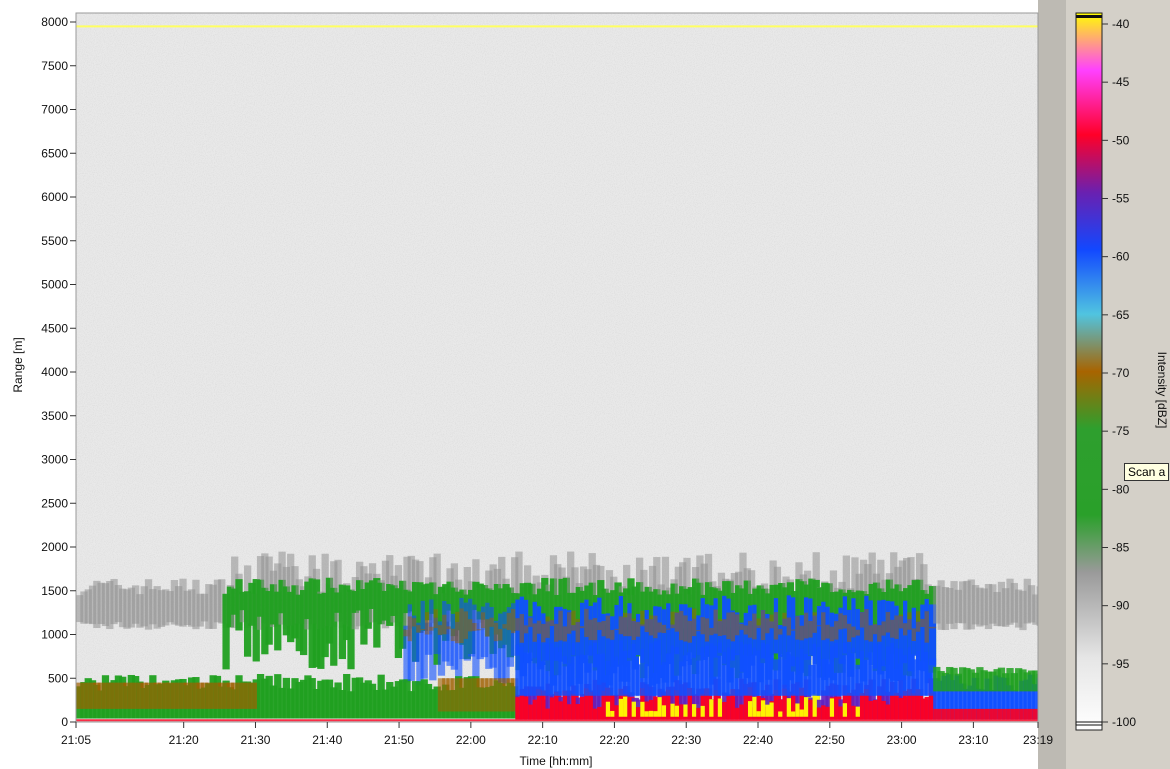 The width and height of the screenshot is (1170, 769). What do you see at coordinates (255, 740) in the screenshot?
I see `x-tick-label: 21:30` at bounding box center [255, 740].